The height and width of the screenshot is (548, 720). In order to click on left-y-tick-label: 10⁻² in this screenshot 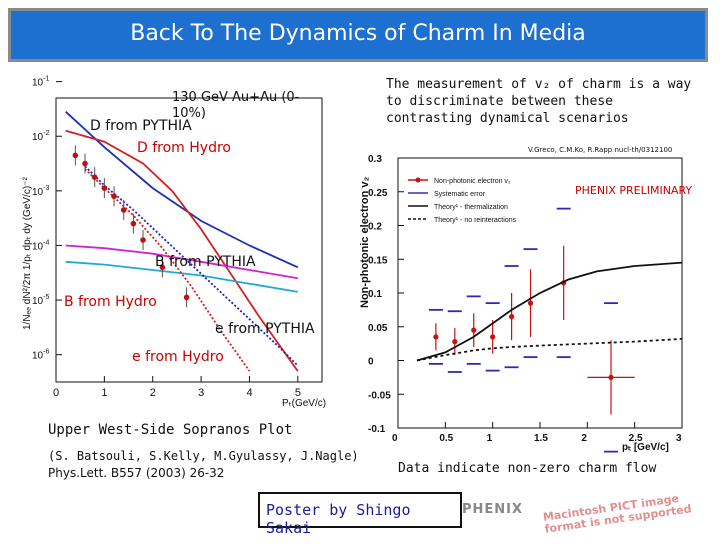, I will do `click(40, 136)`.